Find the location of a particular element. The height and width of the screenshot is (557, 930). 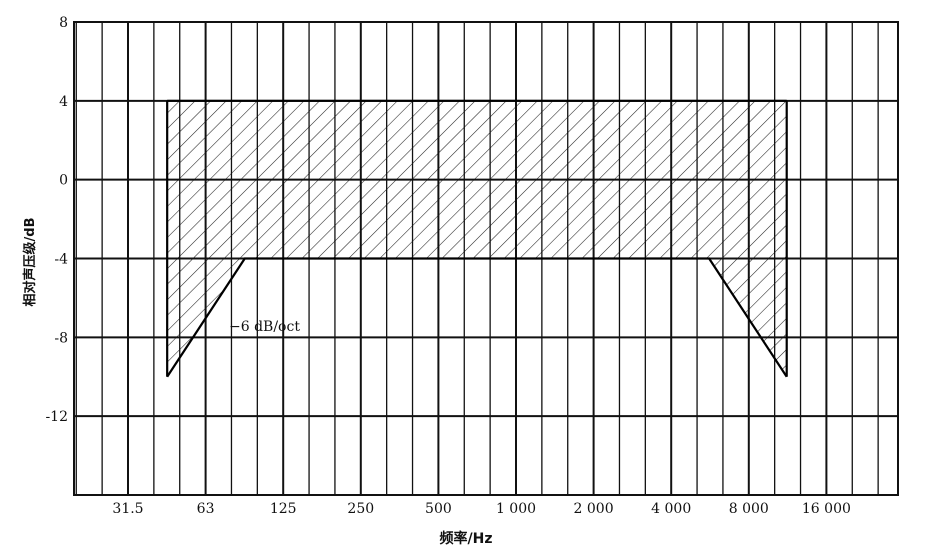

x-tick-label: 2 000 is located at coordinates (594, 509).